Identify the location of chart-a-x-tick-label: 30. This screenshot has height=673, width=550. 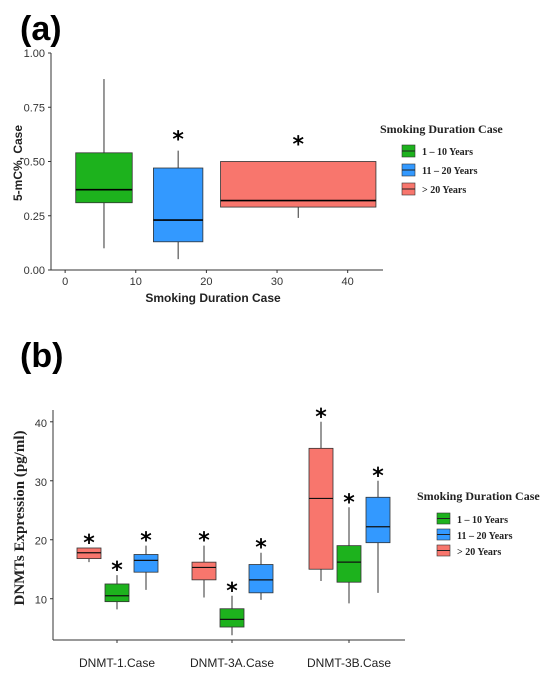
(277, 282).